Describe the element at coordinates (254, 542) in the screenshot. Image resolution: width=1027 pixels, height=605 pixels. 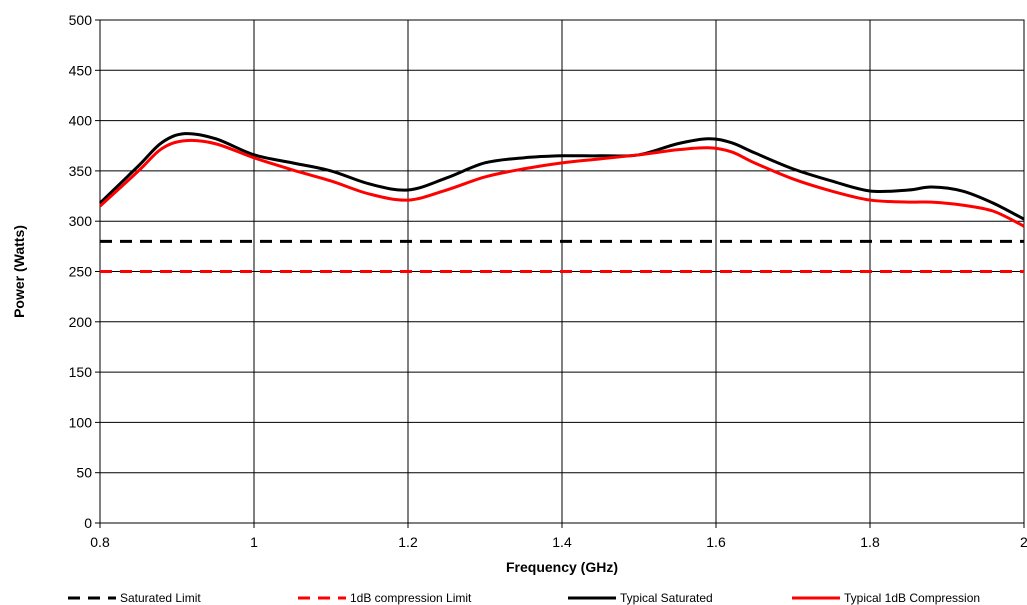
I see `x-tick-label: 1` at that location.